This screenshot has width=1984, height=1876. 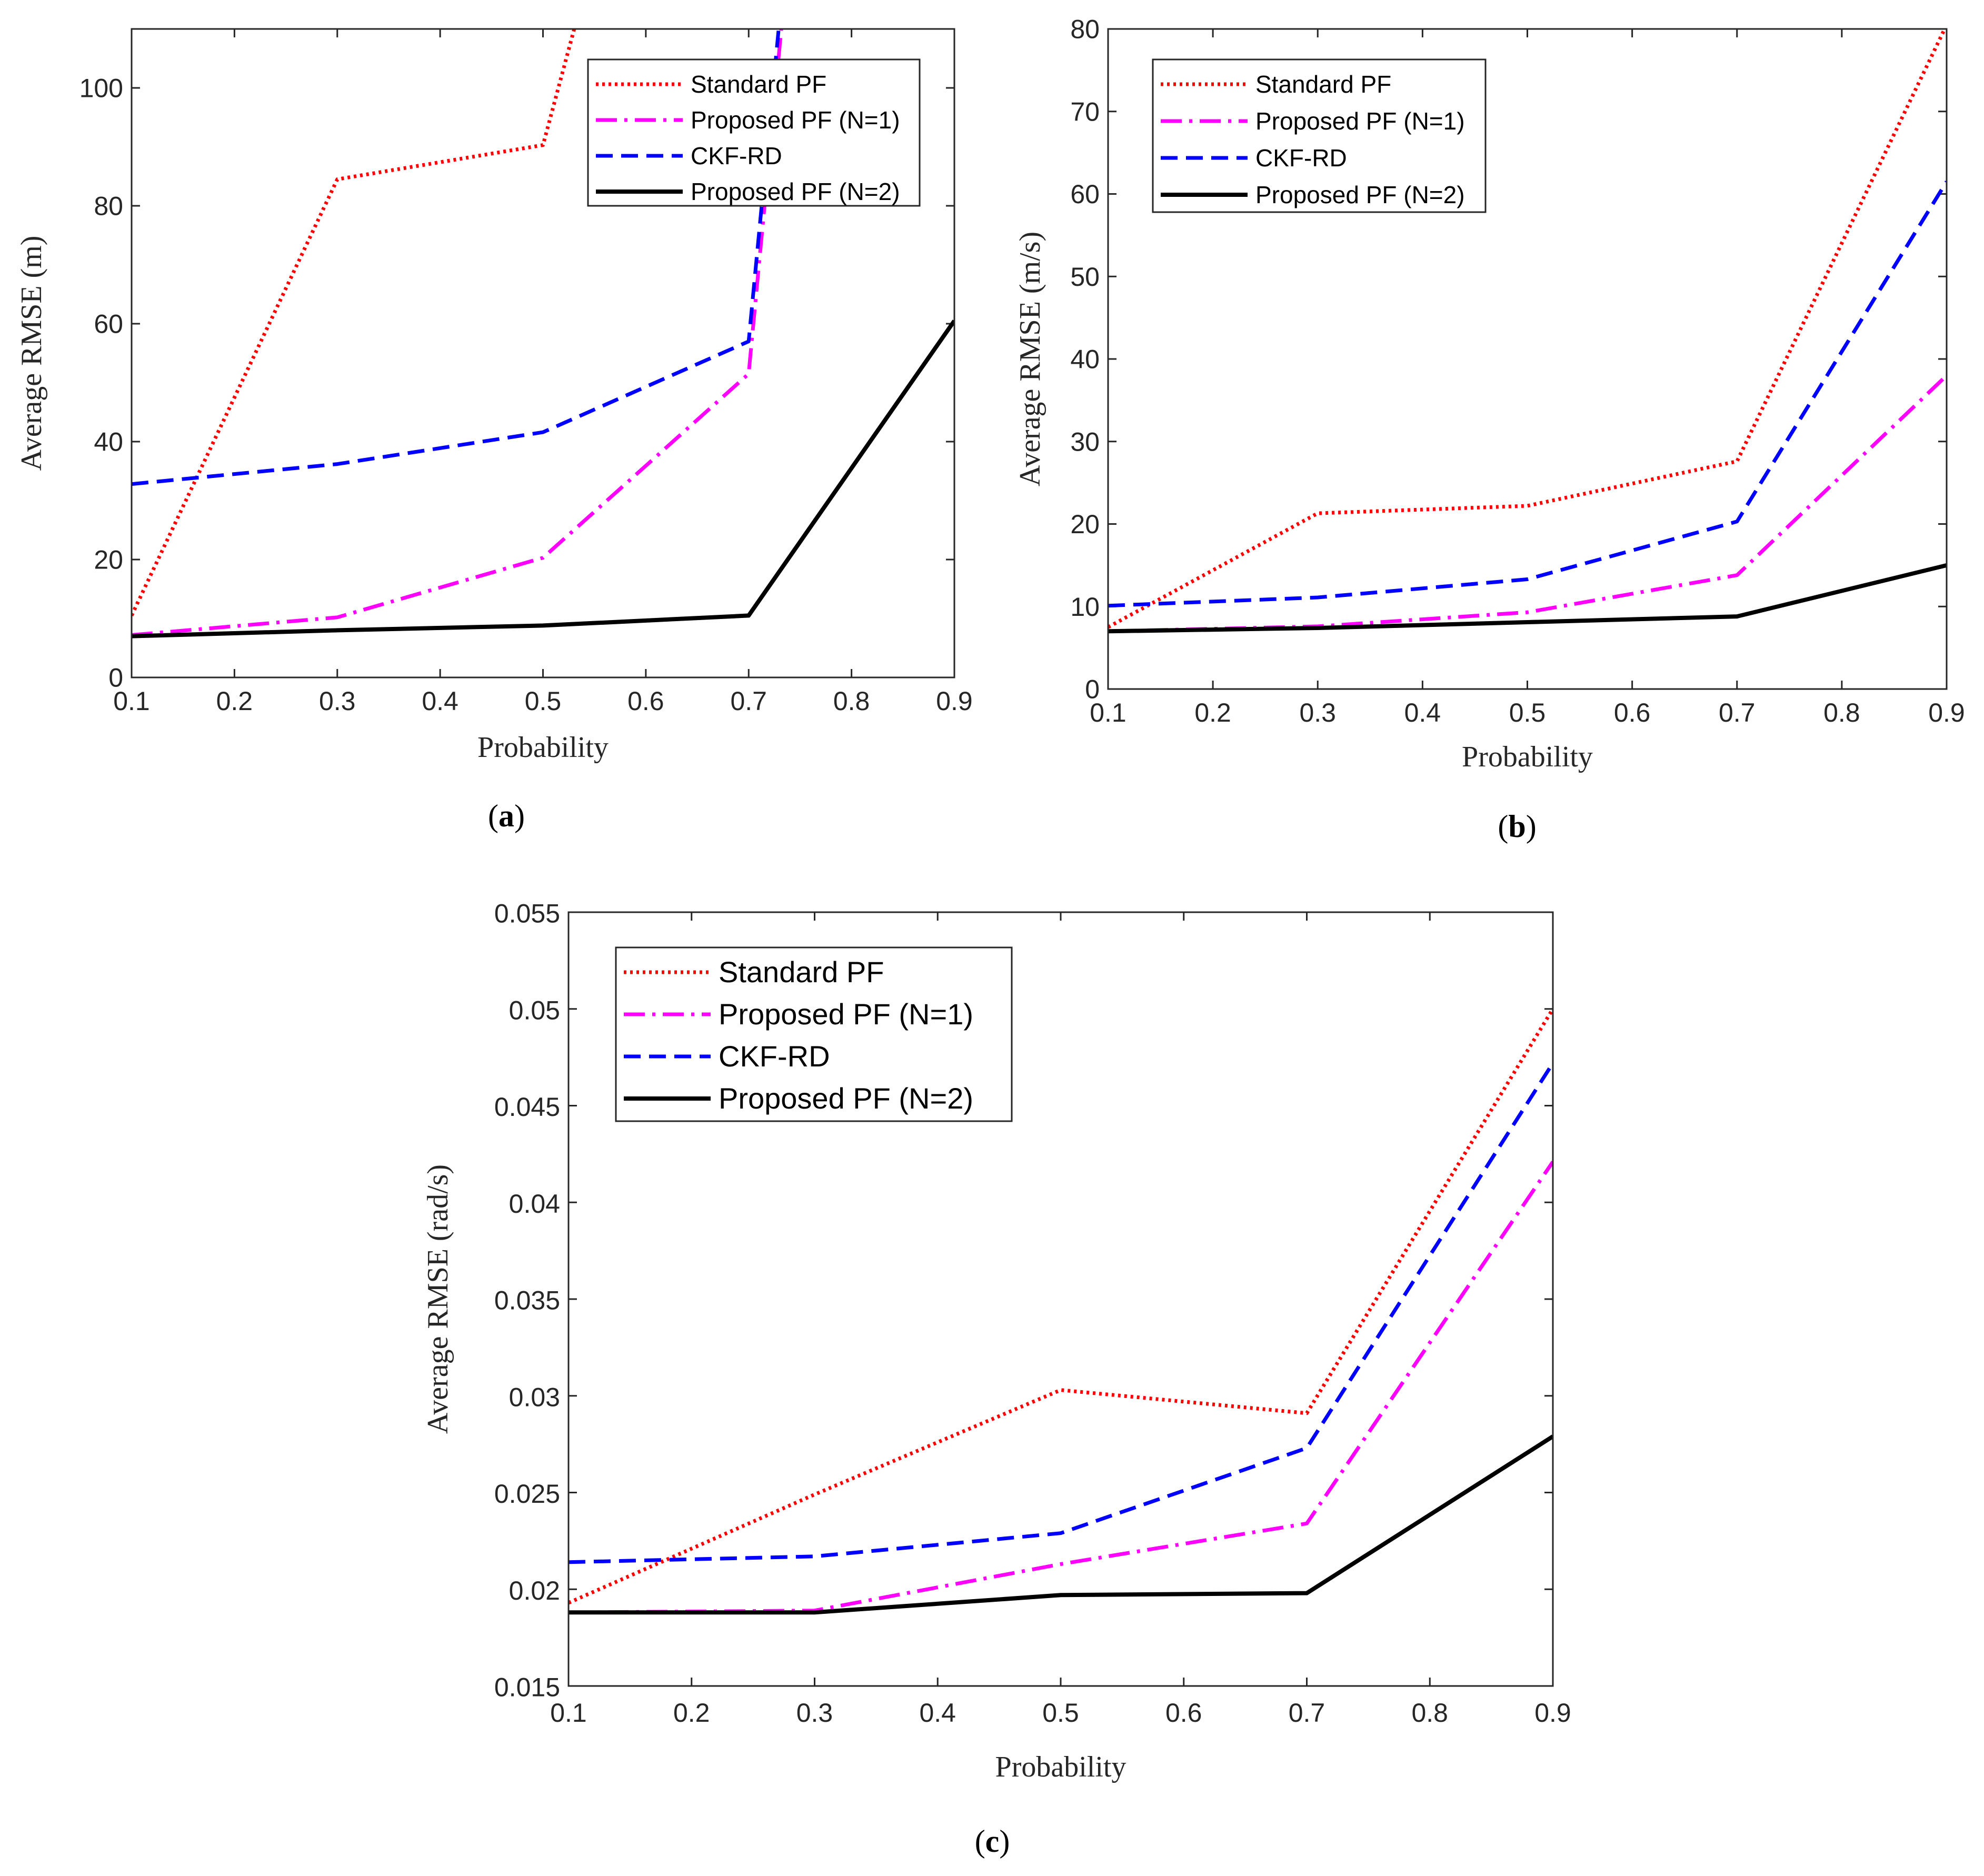 I want to click on y-tick-label: 0.015, so click(x=527, y=1688).